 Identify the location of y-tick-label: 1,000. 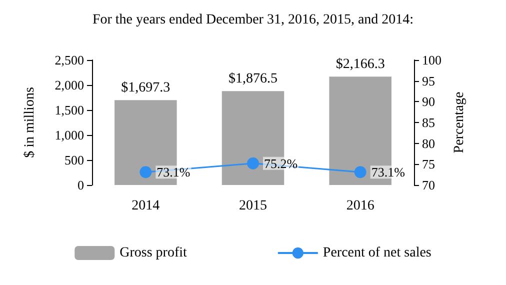
(69, 135).